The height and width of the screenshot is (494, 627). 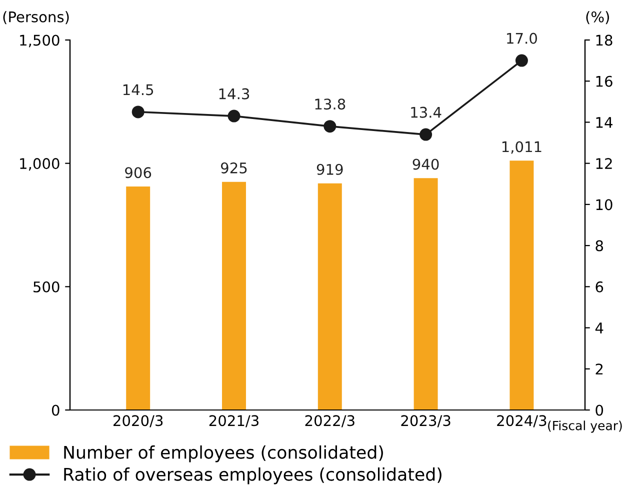 What do you see at coordinates (56, 410) in the screenshot?
I see `y-tick-label: 0` at bounding box center [56, 410].